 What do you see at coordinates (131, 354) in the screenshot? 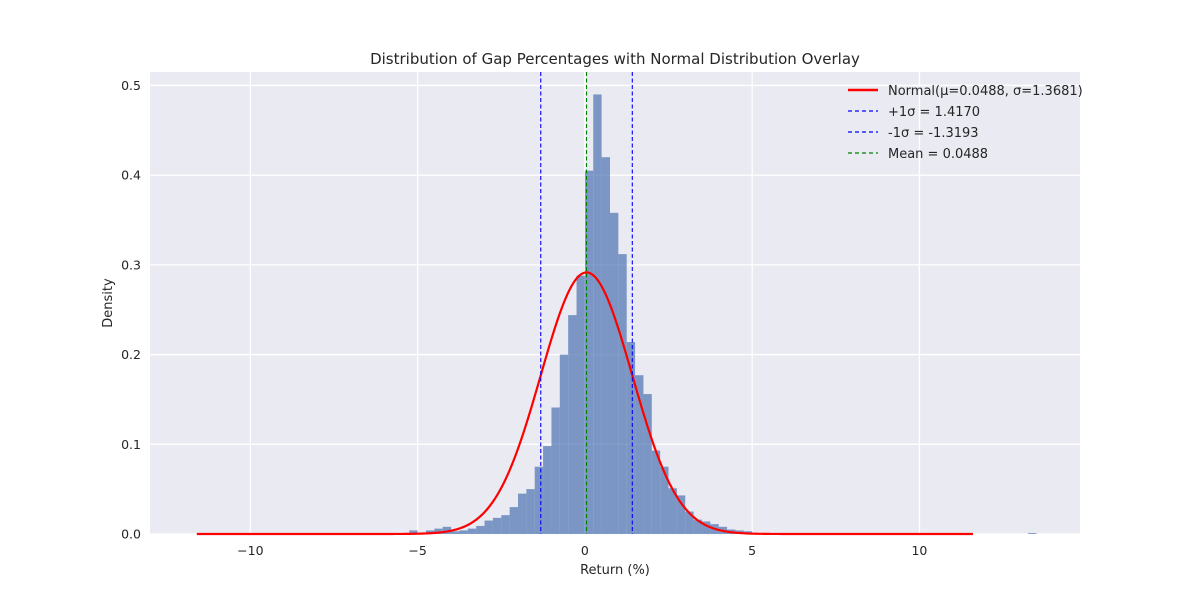
I see `y-tick-label: 0.2` at bounding box center [131, 354].